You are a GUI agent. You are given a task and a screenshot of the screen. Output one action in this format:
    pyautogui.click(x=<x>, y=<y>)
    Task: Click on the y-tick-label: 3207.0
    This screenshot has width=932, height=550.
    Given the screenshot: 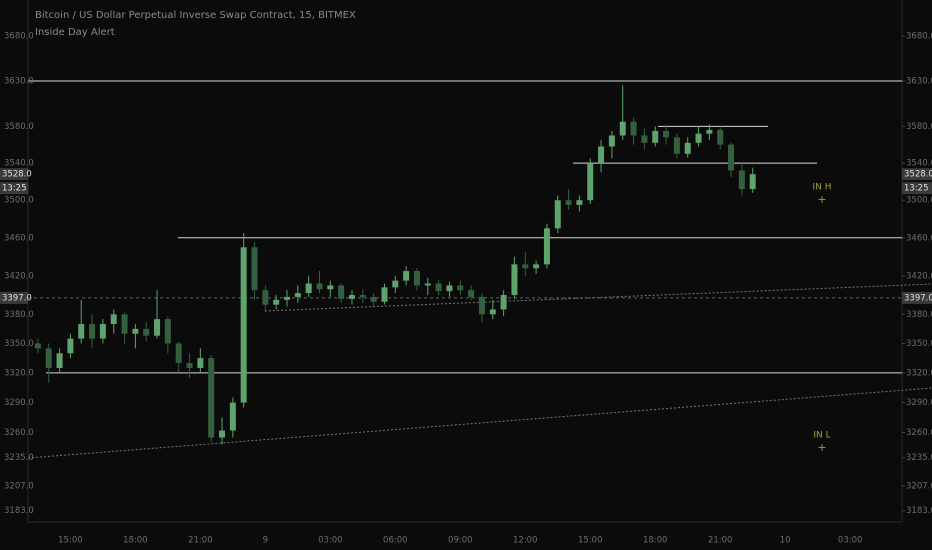 What is the action you would take?
    pyautogui.click(x=19, y=487)
    